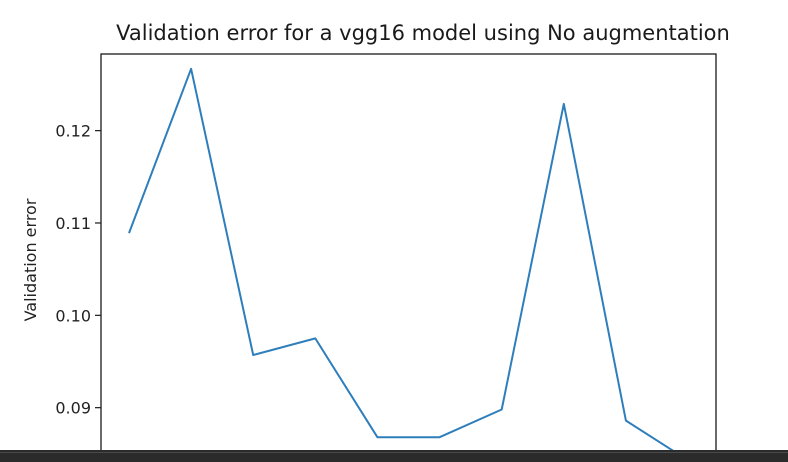 The image size is (788, 462). I want to click on y-axis-label: Validation error, so click(30, 259).